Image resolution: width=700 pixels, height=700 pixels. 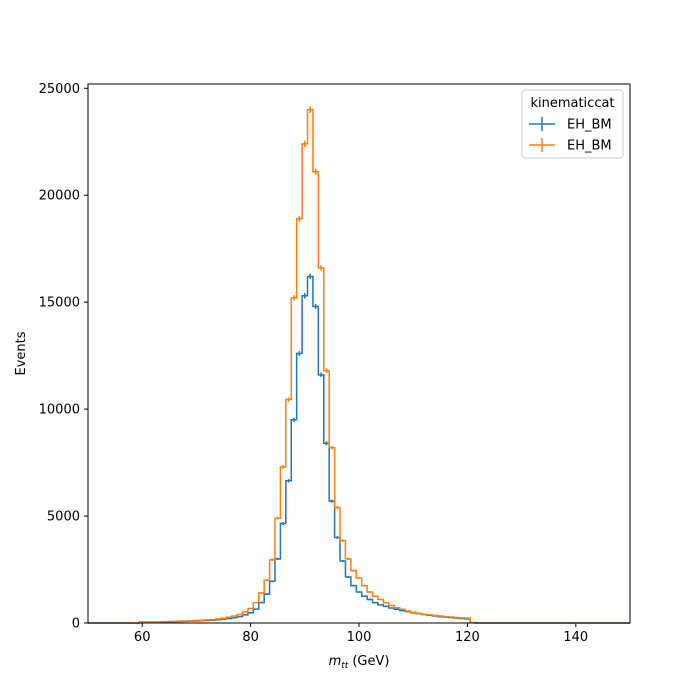 What do you see at coordinates (467, 637) in the screenshot?
I see `x-tick-label: 120` at bounding box center [467, 637].